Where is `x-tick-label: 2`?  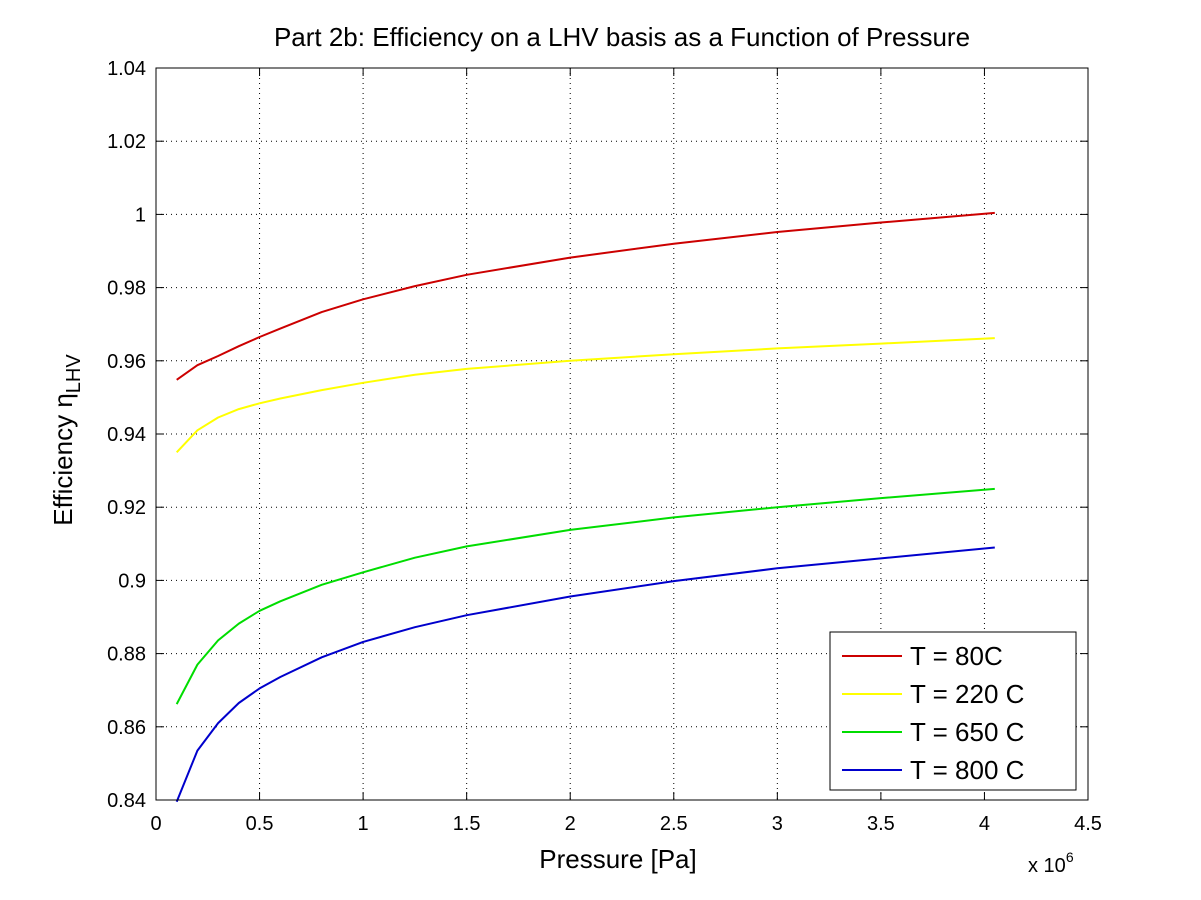 x-tick-label: 2 is located at coordinates (570, 824).